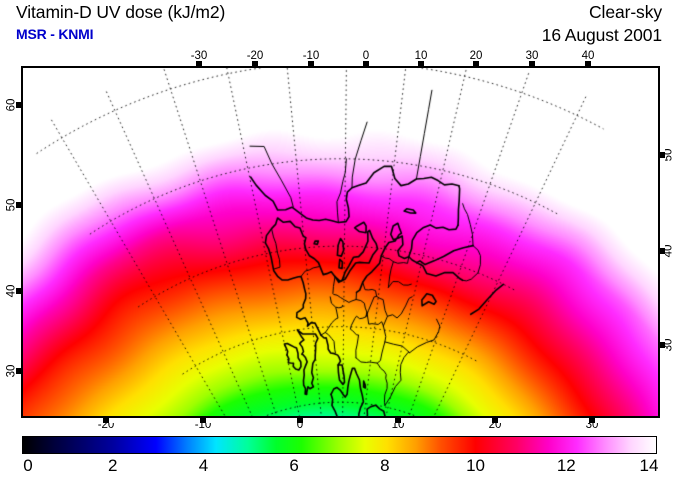 The height and width of the screenshot is (480, 678). What do you see at coordinates (385, 465) in the screenshot?
I see `colorbar-tick-label: 8` at bounding box center [385, 465].